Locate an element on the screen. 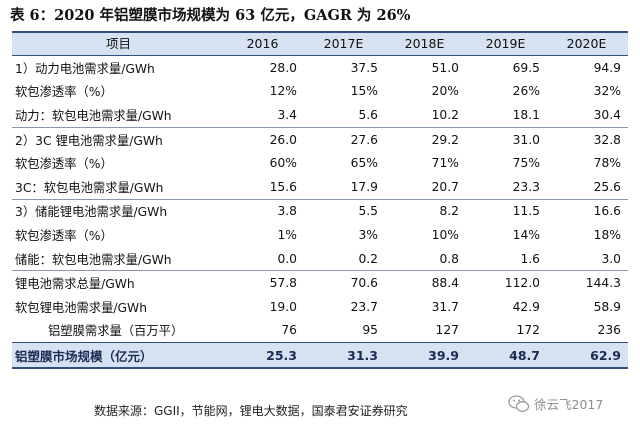 Image resolution: width=640 pixels, height=428 pixels. row-value: 3% is located at coordinates (368, 234).